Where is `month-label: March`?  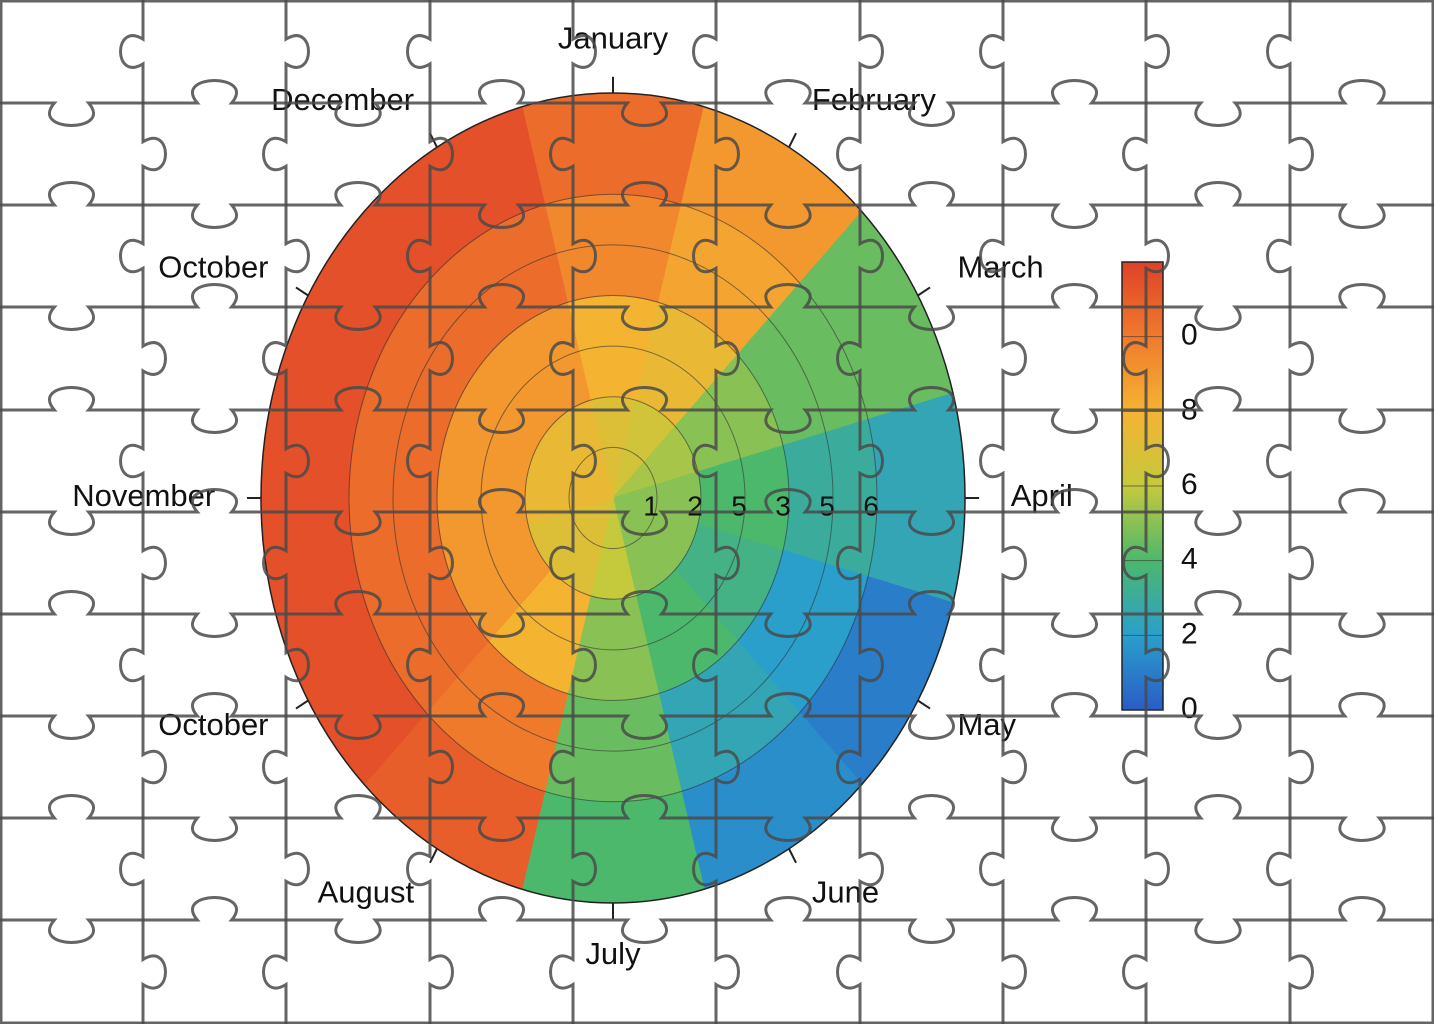
month-label: March is located at coordinates (1000, 266).